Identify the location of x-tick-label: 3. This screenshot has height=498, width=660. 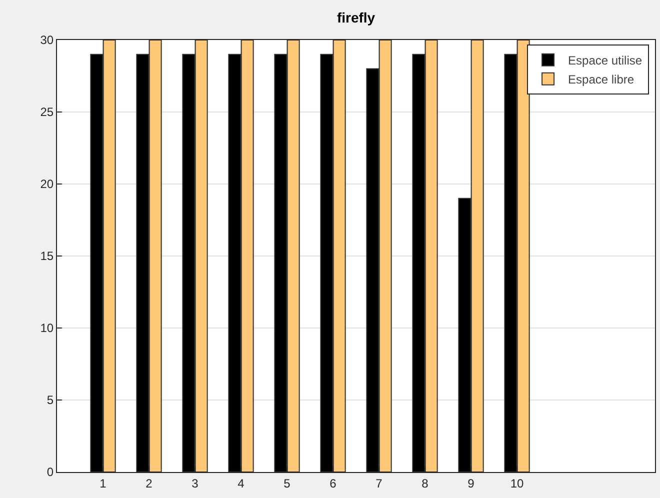
(195, 483).